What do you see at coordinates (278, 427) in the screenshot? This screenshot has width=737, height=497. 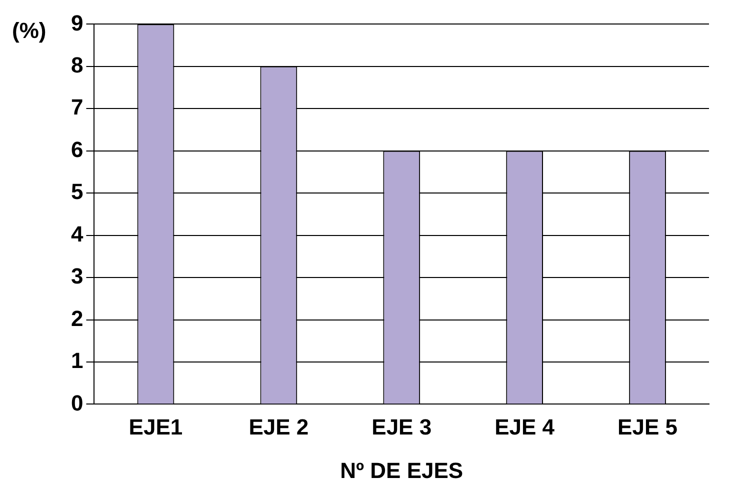 I see `x-tick-label: EJE 2` at bounding box center [278, 427].